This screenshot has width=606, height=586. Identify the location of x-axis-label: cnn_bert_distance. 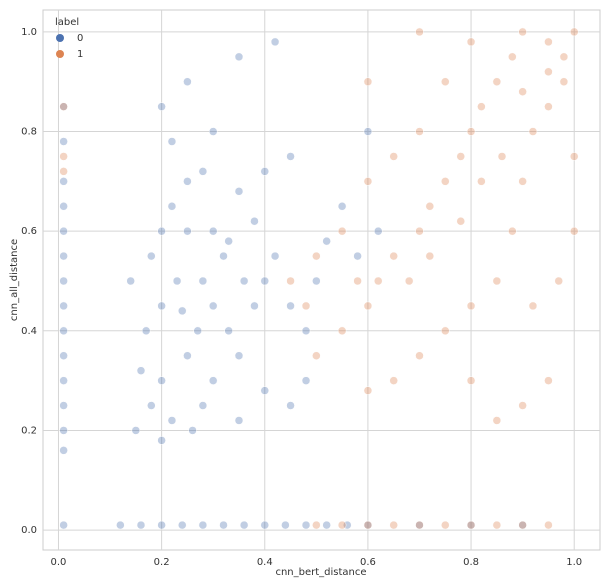
(320, 572).